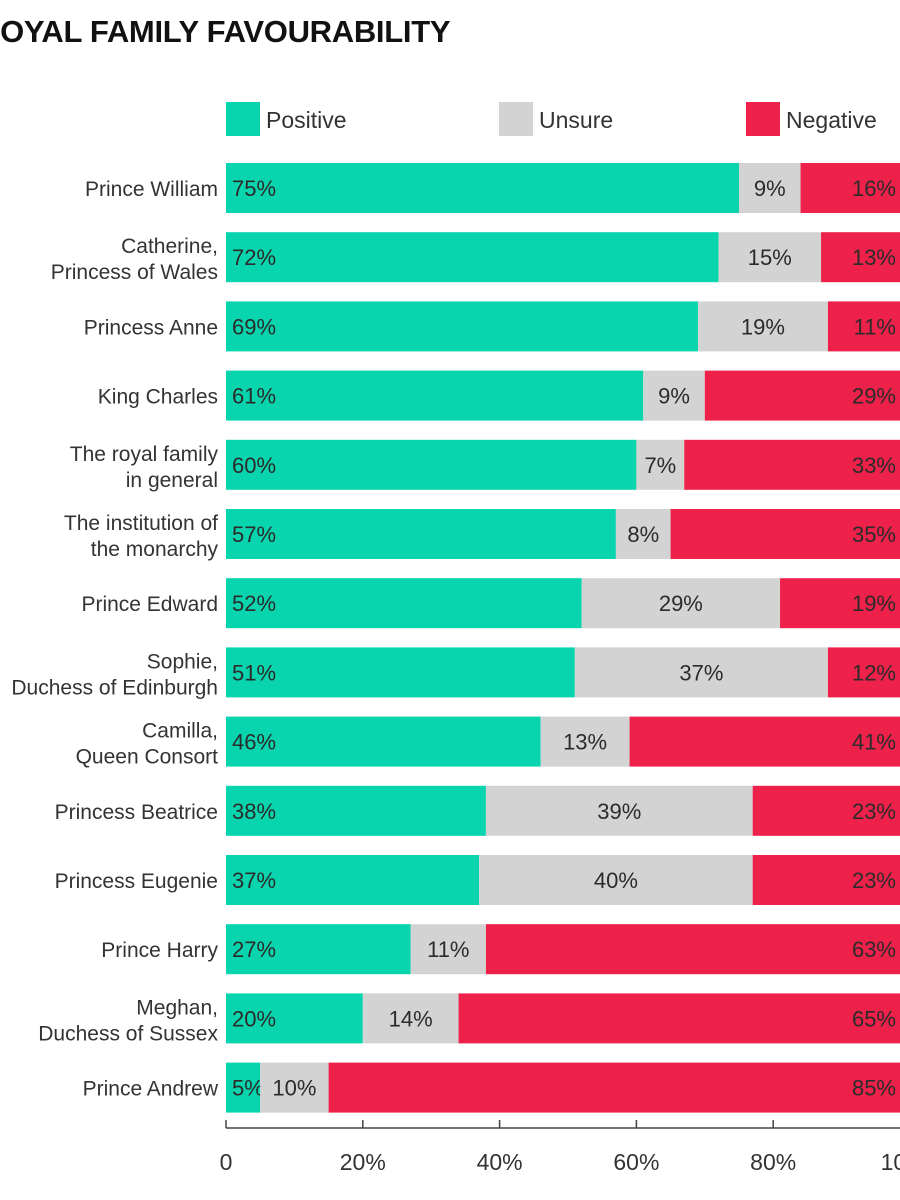  Describe the element at coordinates (875, 326) in the screenshot. I see `data-label-negative: 11%` at that location.